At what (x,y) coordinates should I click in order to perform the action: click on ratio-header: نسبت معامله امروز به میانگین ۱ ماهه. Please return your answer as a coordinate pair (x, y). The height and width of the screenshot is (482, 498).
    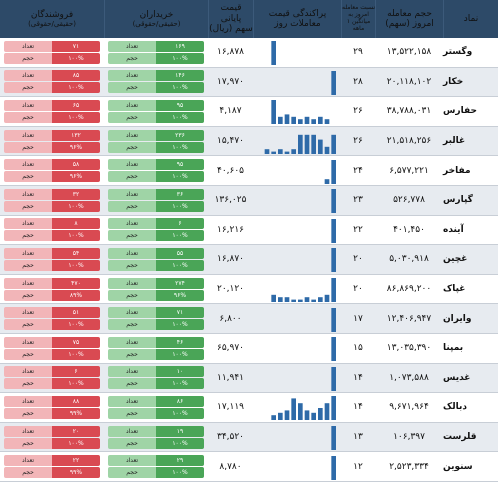
    Looking at the image, I should click on (358, 19).